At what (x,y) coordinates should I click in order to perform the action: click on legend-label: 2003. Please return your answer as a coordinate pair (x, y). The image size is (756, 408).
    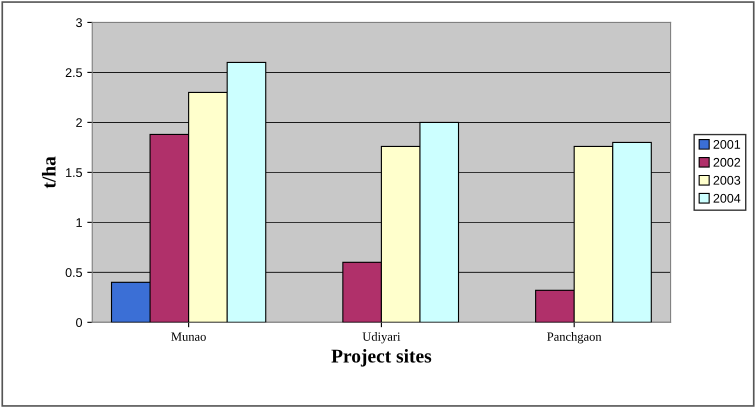
    Looking at the image, I should click on (727, 180).